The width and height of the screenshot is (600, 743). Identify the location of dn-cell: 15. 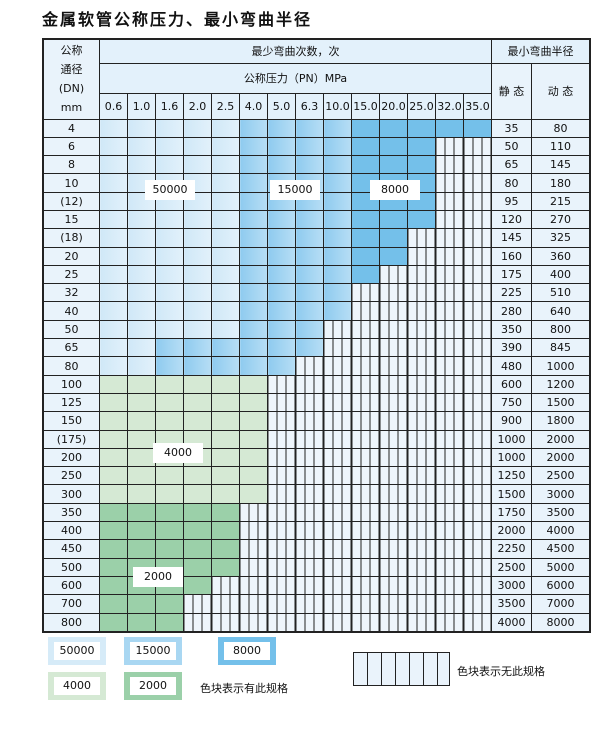
(71, 219).